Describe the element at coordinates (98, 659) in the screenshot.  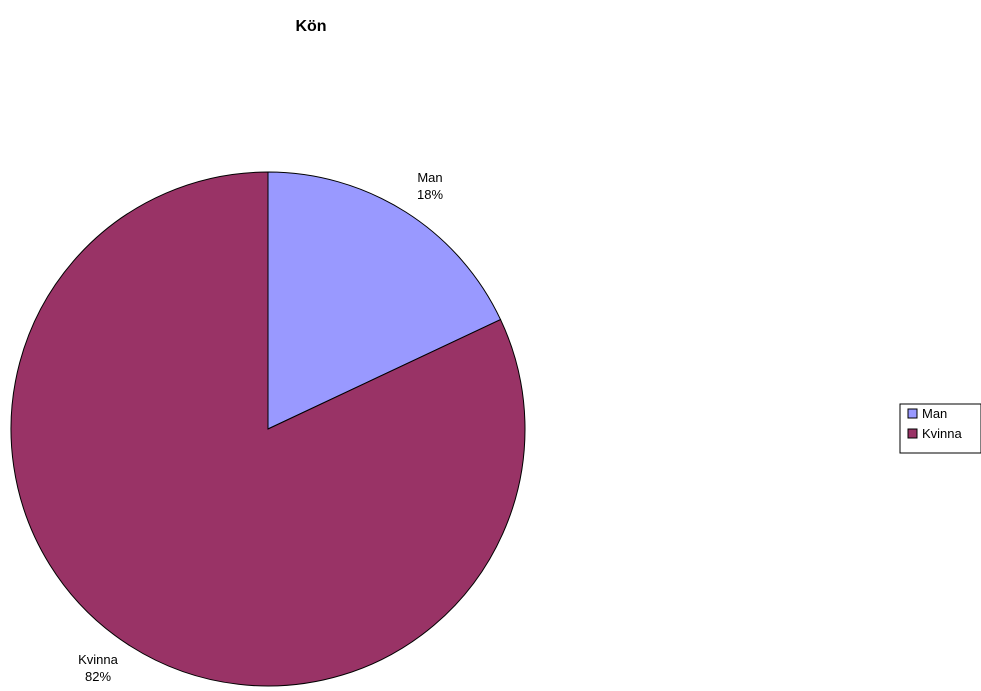
I see `data-label-category-kvinna: Kvinna` at that location.